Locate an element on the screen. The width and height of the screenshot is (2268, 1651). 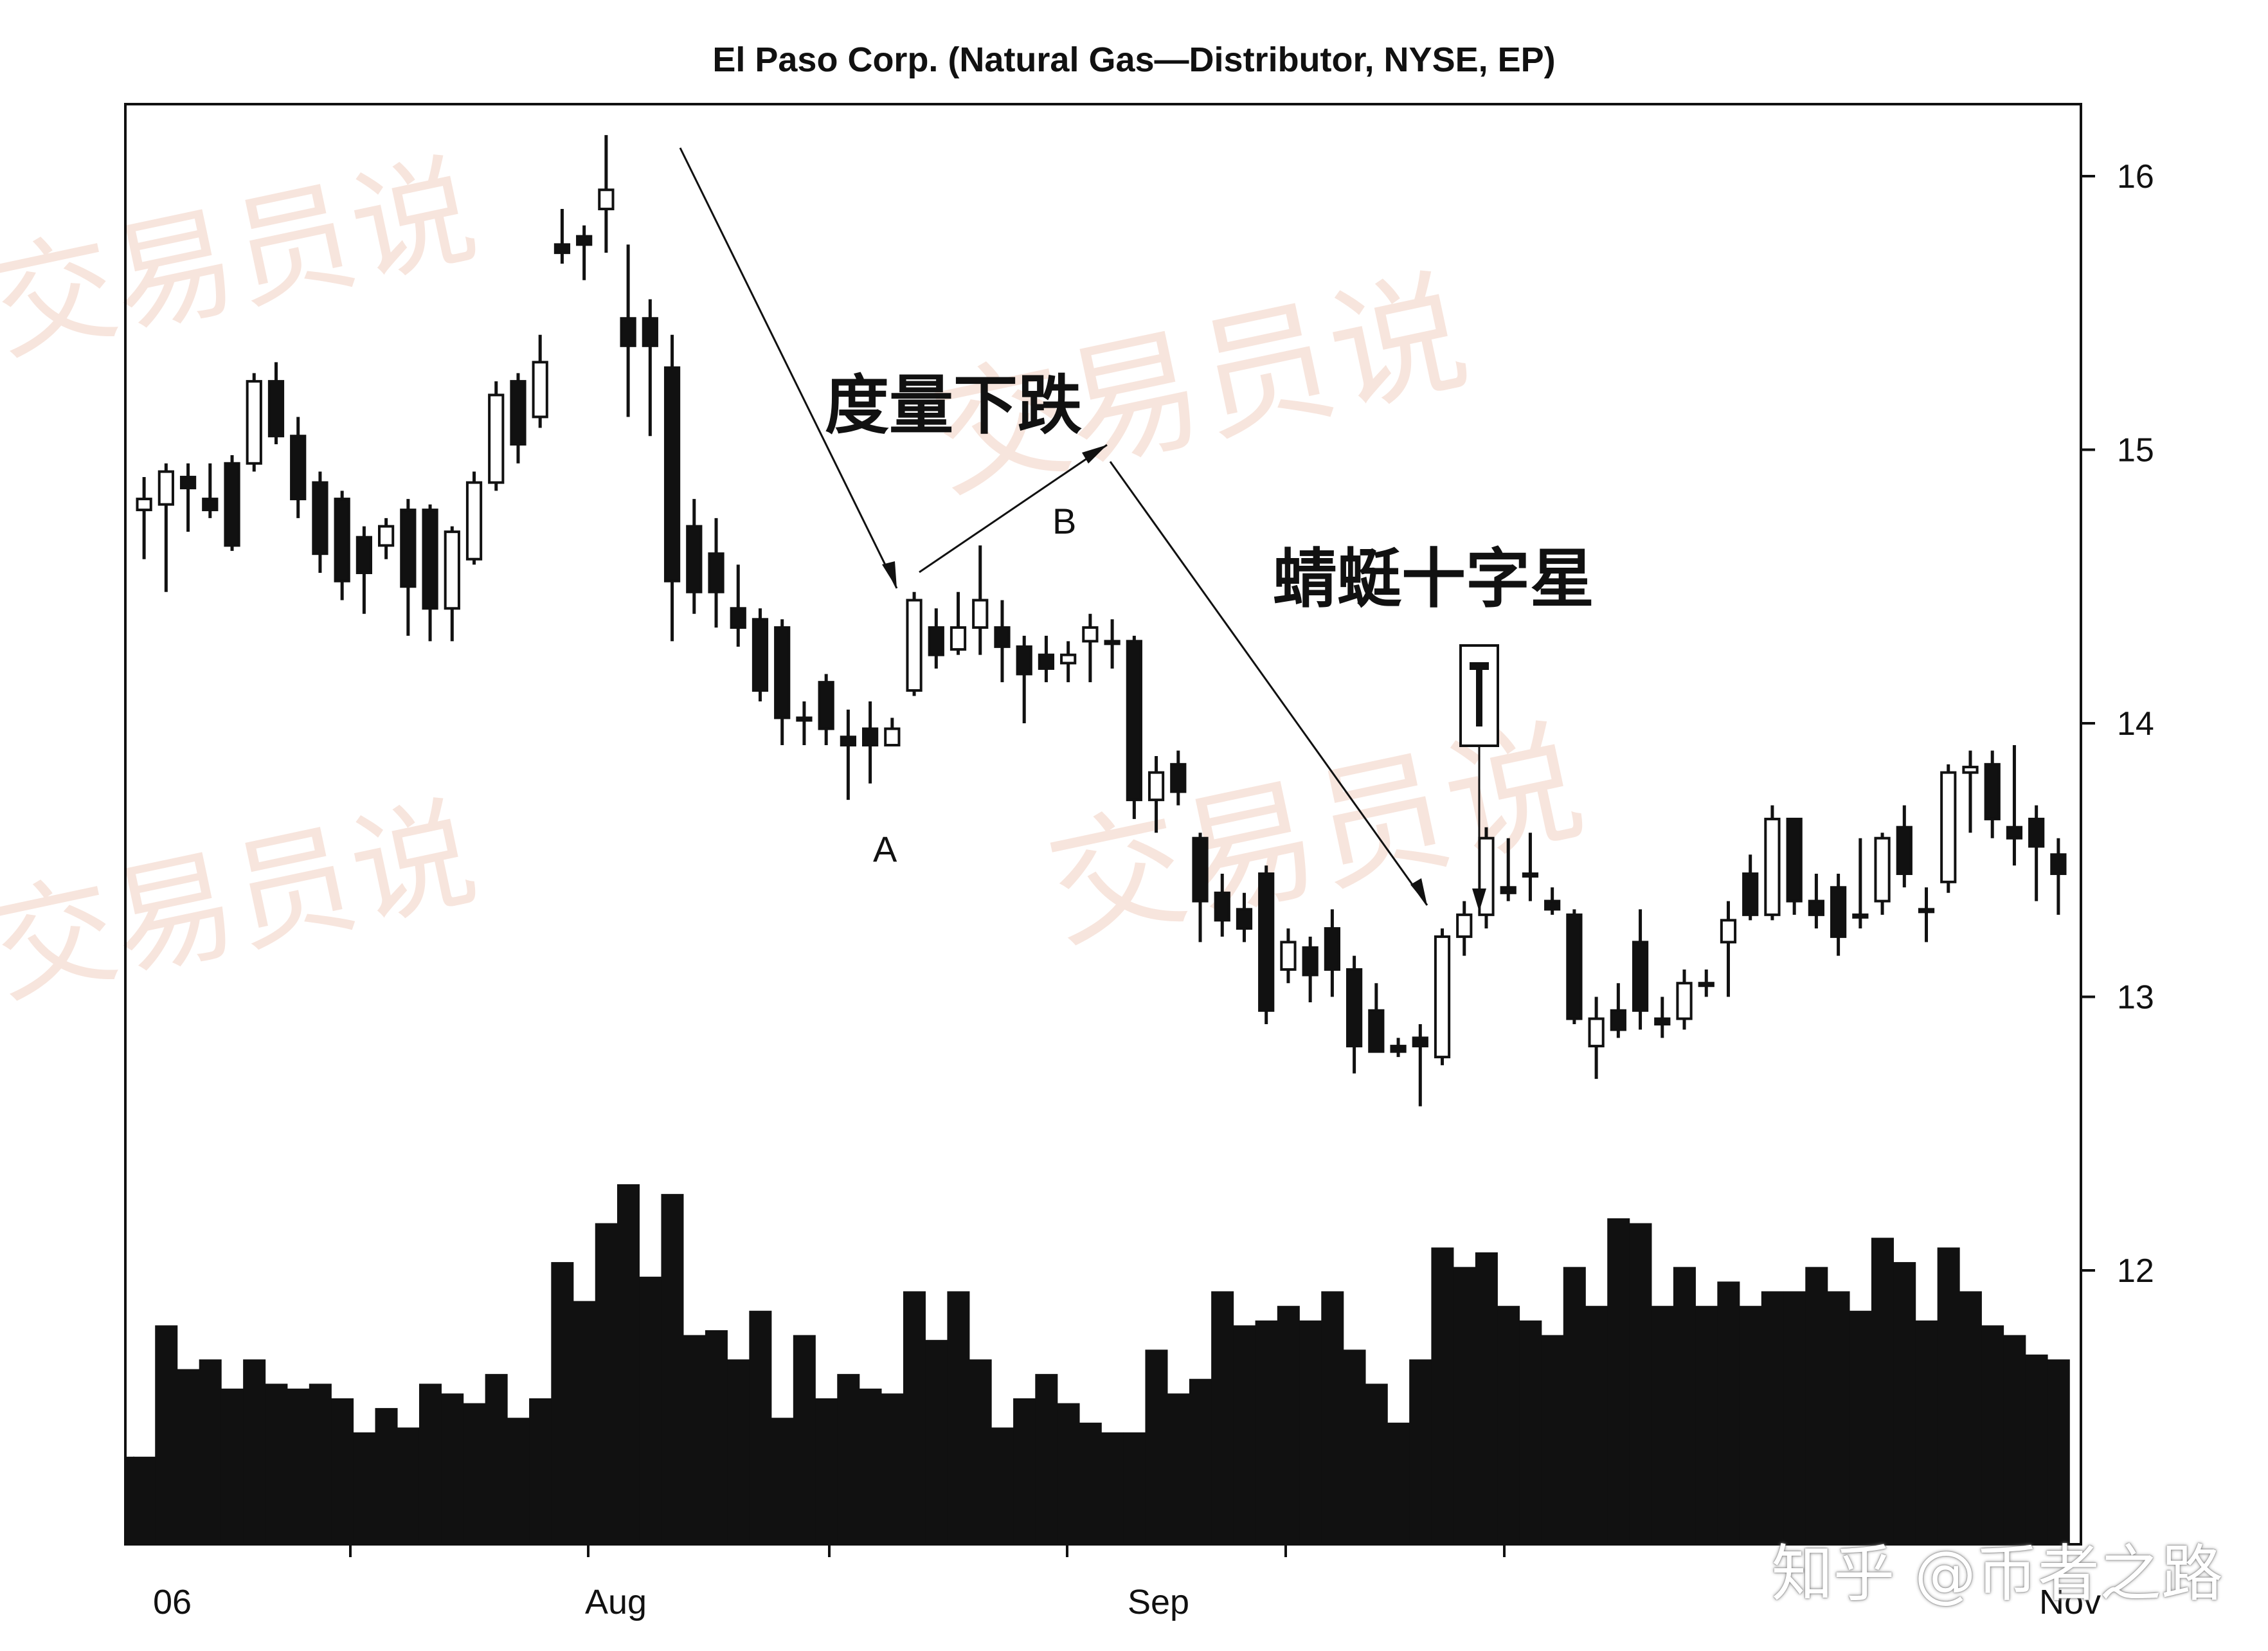
x-tick-label: Aug is located at coordinates (616, 1602).